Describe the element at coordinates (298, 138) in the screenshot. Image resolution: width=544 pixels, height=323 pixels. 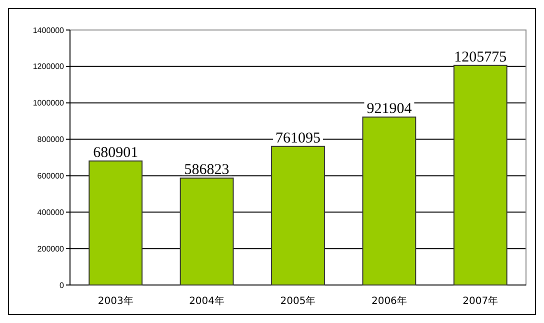
I see `data-label: 761095` at that location.